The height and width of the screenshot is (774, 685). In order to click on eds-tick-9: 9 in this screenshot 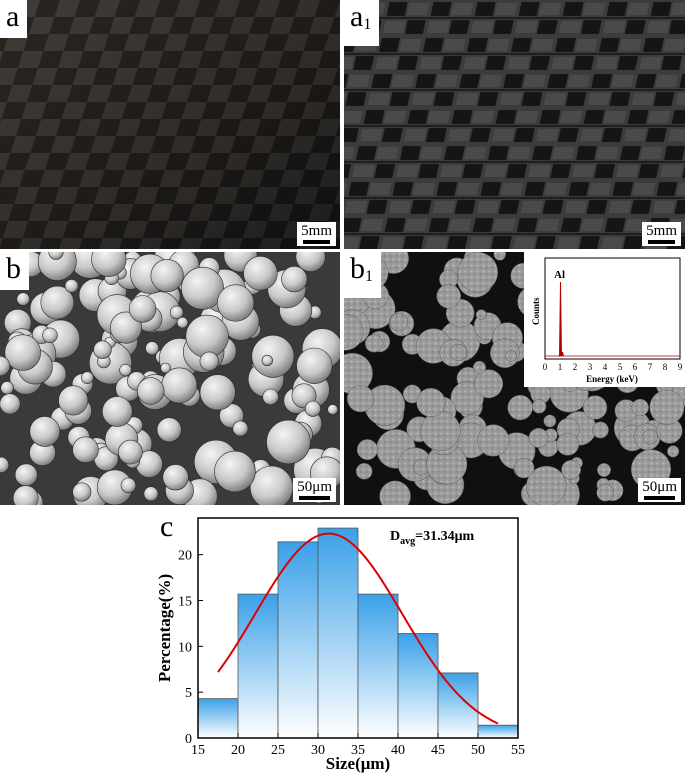, I will do `click(680, 367)`.